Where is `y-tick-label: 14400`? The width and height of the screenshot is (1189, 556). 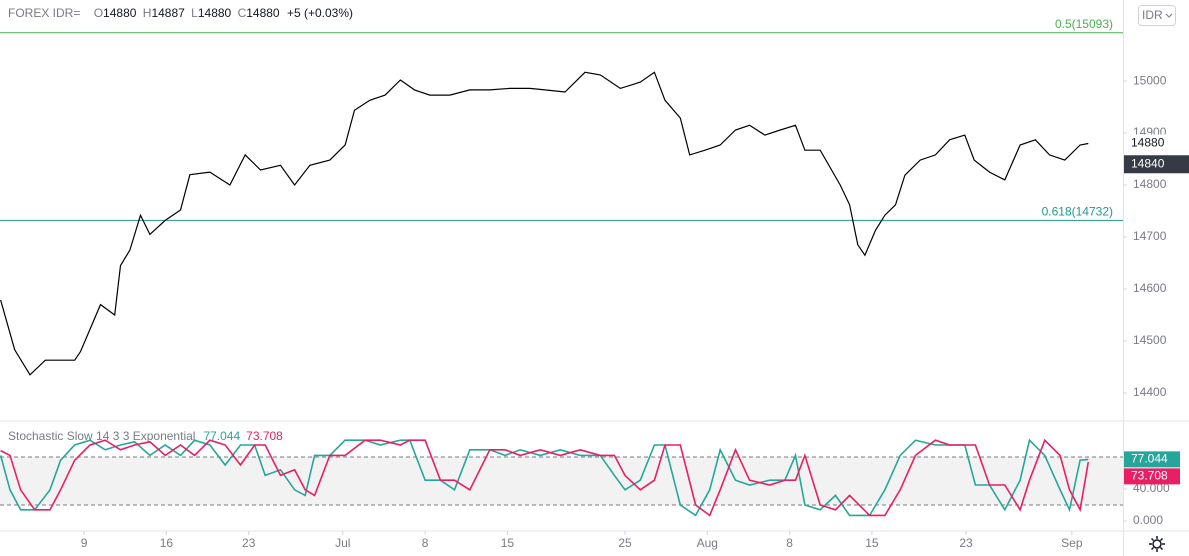
y-tick-label: 14400 is located at coordinates (1150, 392).